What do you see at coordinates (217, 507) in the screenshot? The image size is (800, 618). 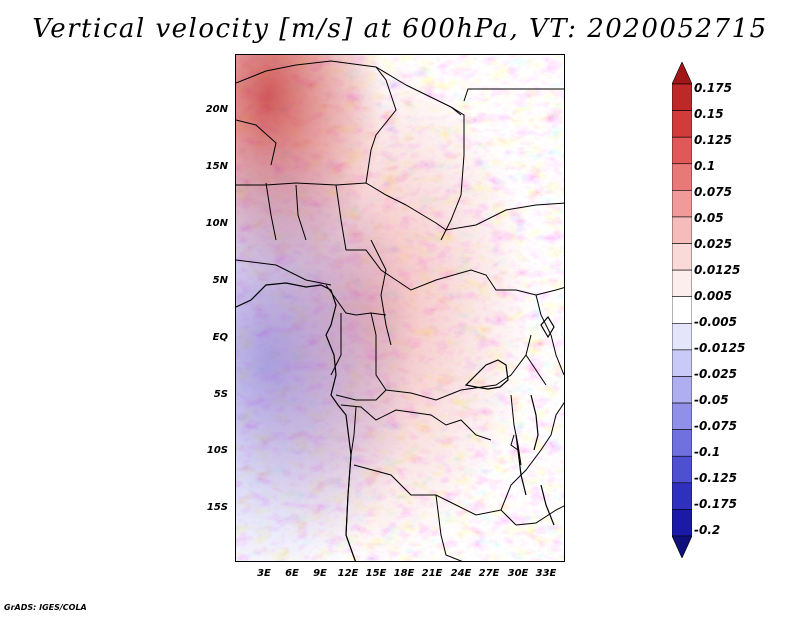 I see `lat-label-15s: 15S` at bounding box center [217, 507].